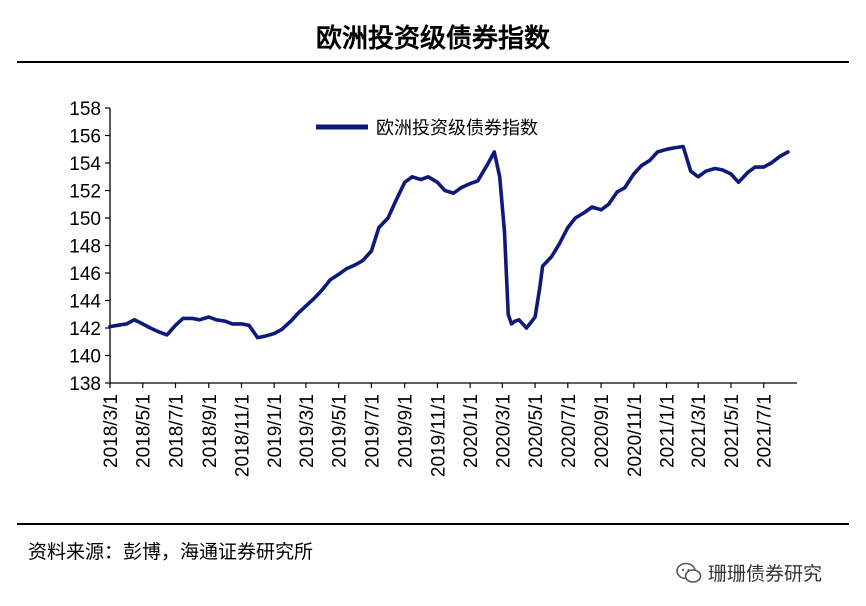 Image resolution: width=866 pixels, height=606 pixels. I want to click on x-tick-label: 2020/11/1, so click(635, 435).